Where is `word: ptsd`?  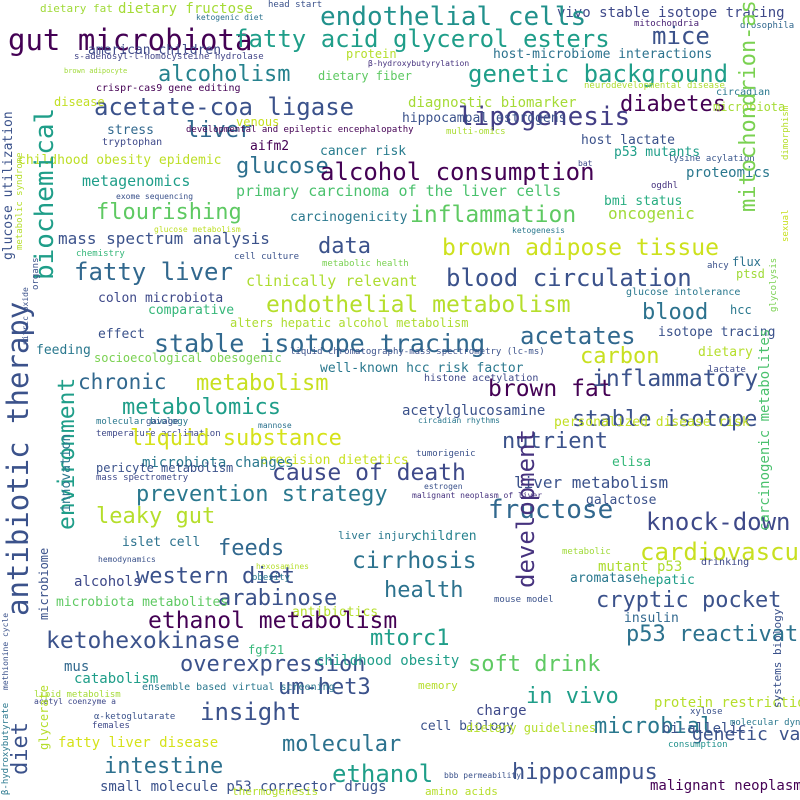 word: ptsd is located at coordinates (750, 274).